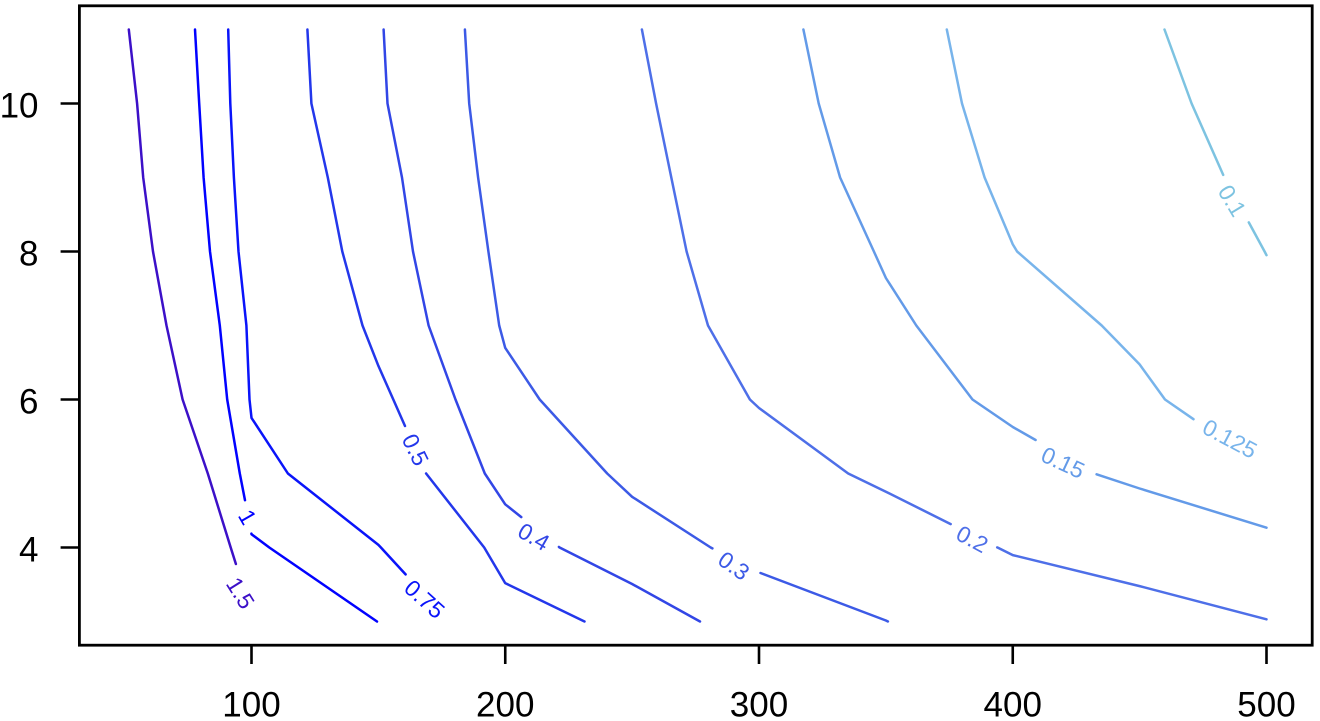  I want to click on svg-text: 400, so click(1013, 703).